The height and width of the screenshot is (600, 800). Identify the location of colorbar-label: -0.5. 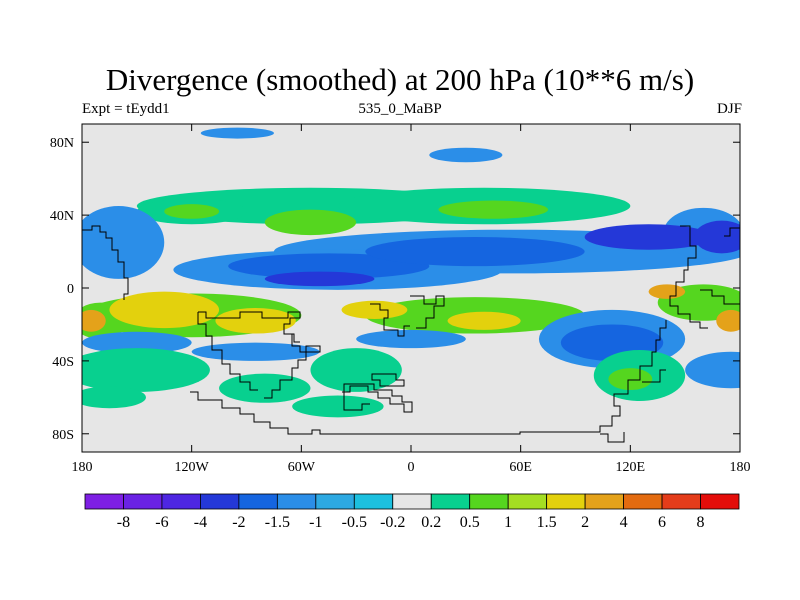
(354, 522).